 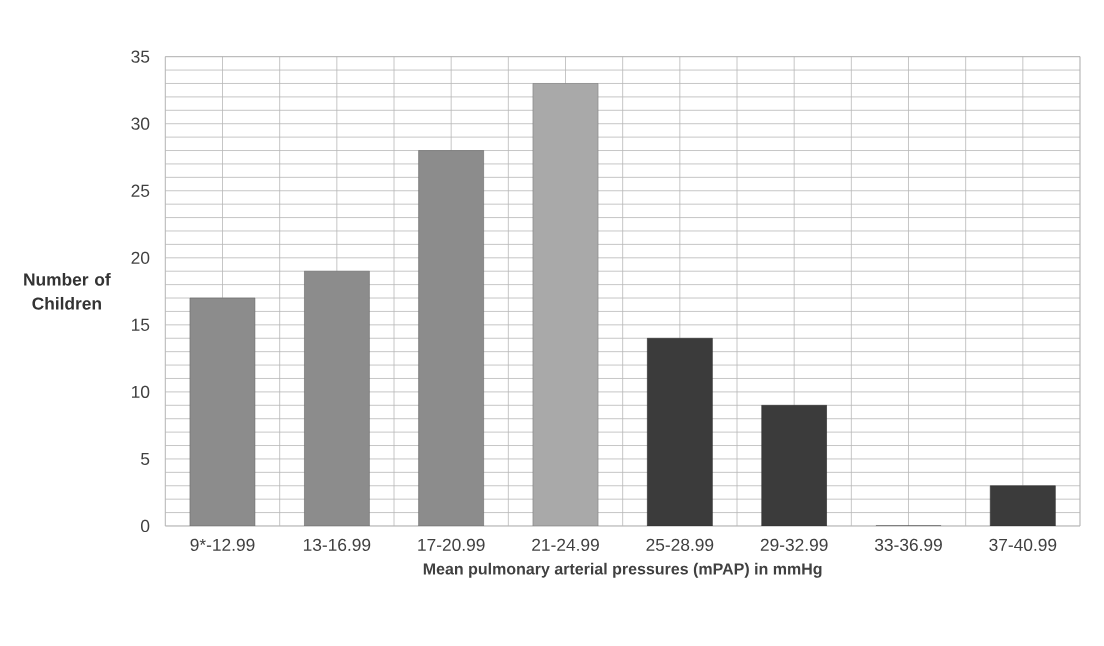 What do you see at coordinates (67, 291) in the screenshot?
I see `y-axis-title: Number of Children` at bounding box center [67, 291].